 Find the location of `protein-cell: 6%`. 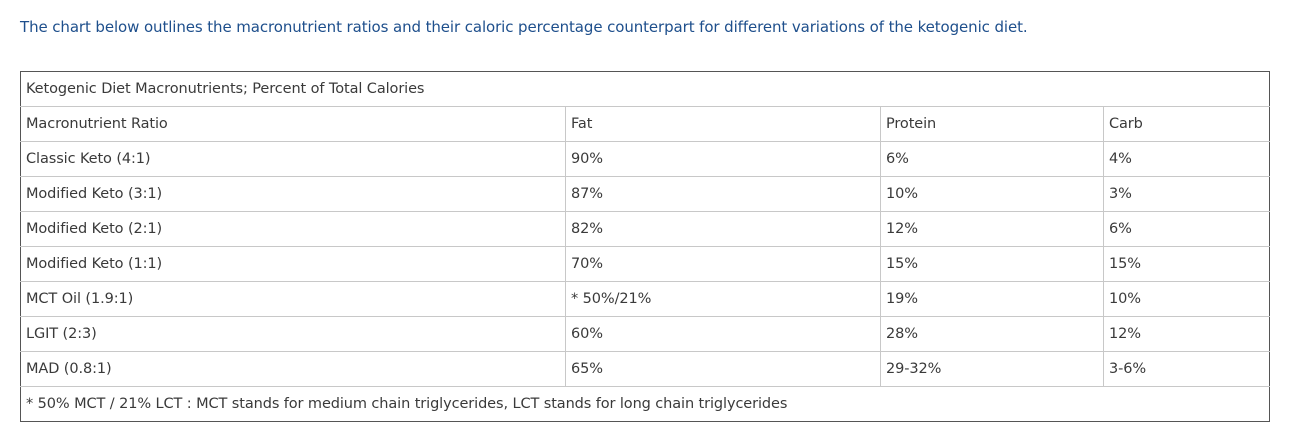

protein-cell: 6% is located at coordinates (992, 159).